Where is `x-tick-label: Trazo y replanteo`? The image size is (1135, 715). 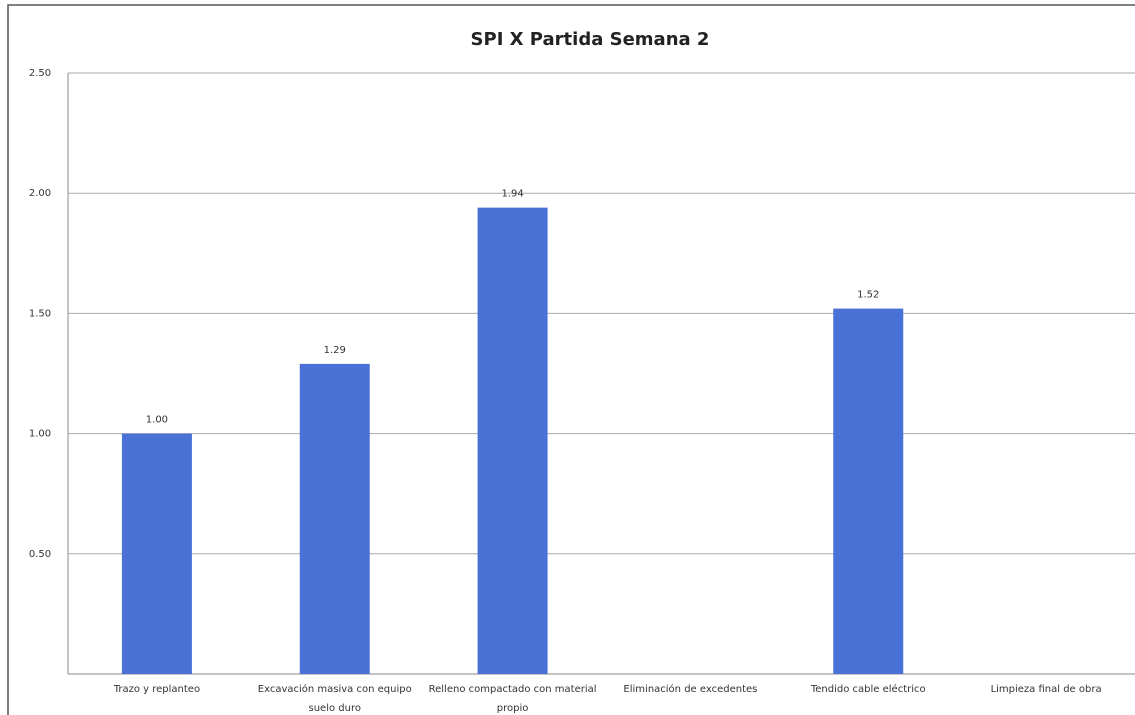 x-tick-label: Trazo y replanteo is located at coordinates (157, 689).